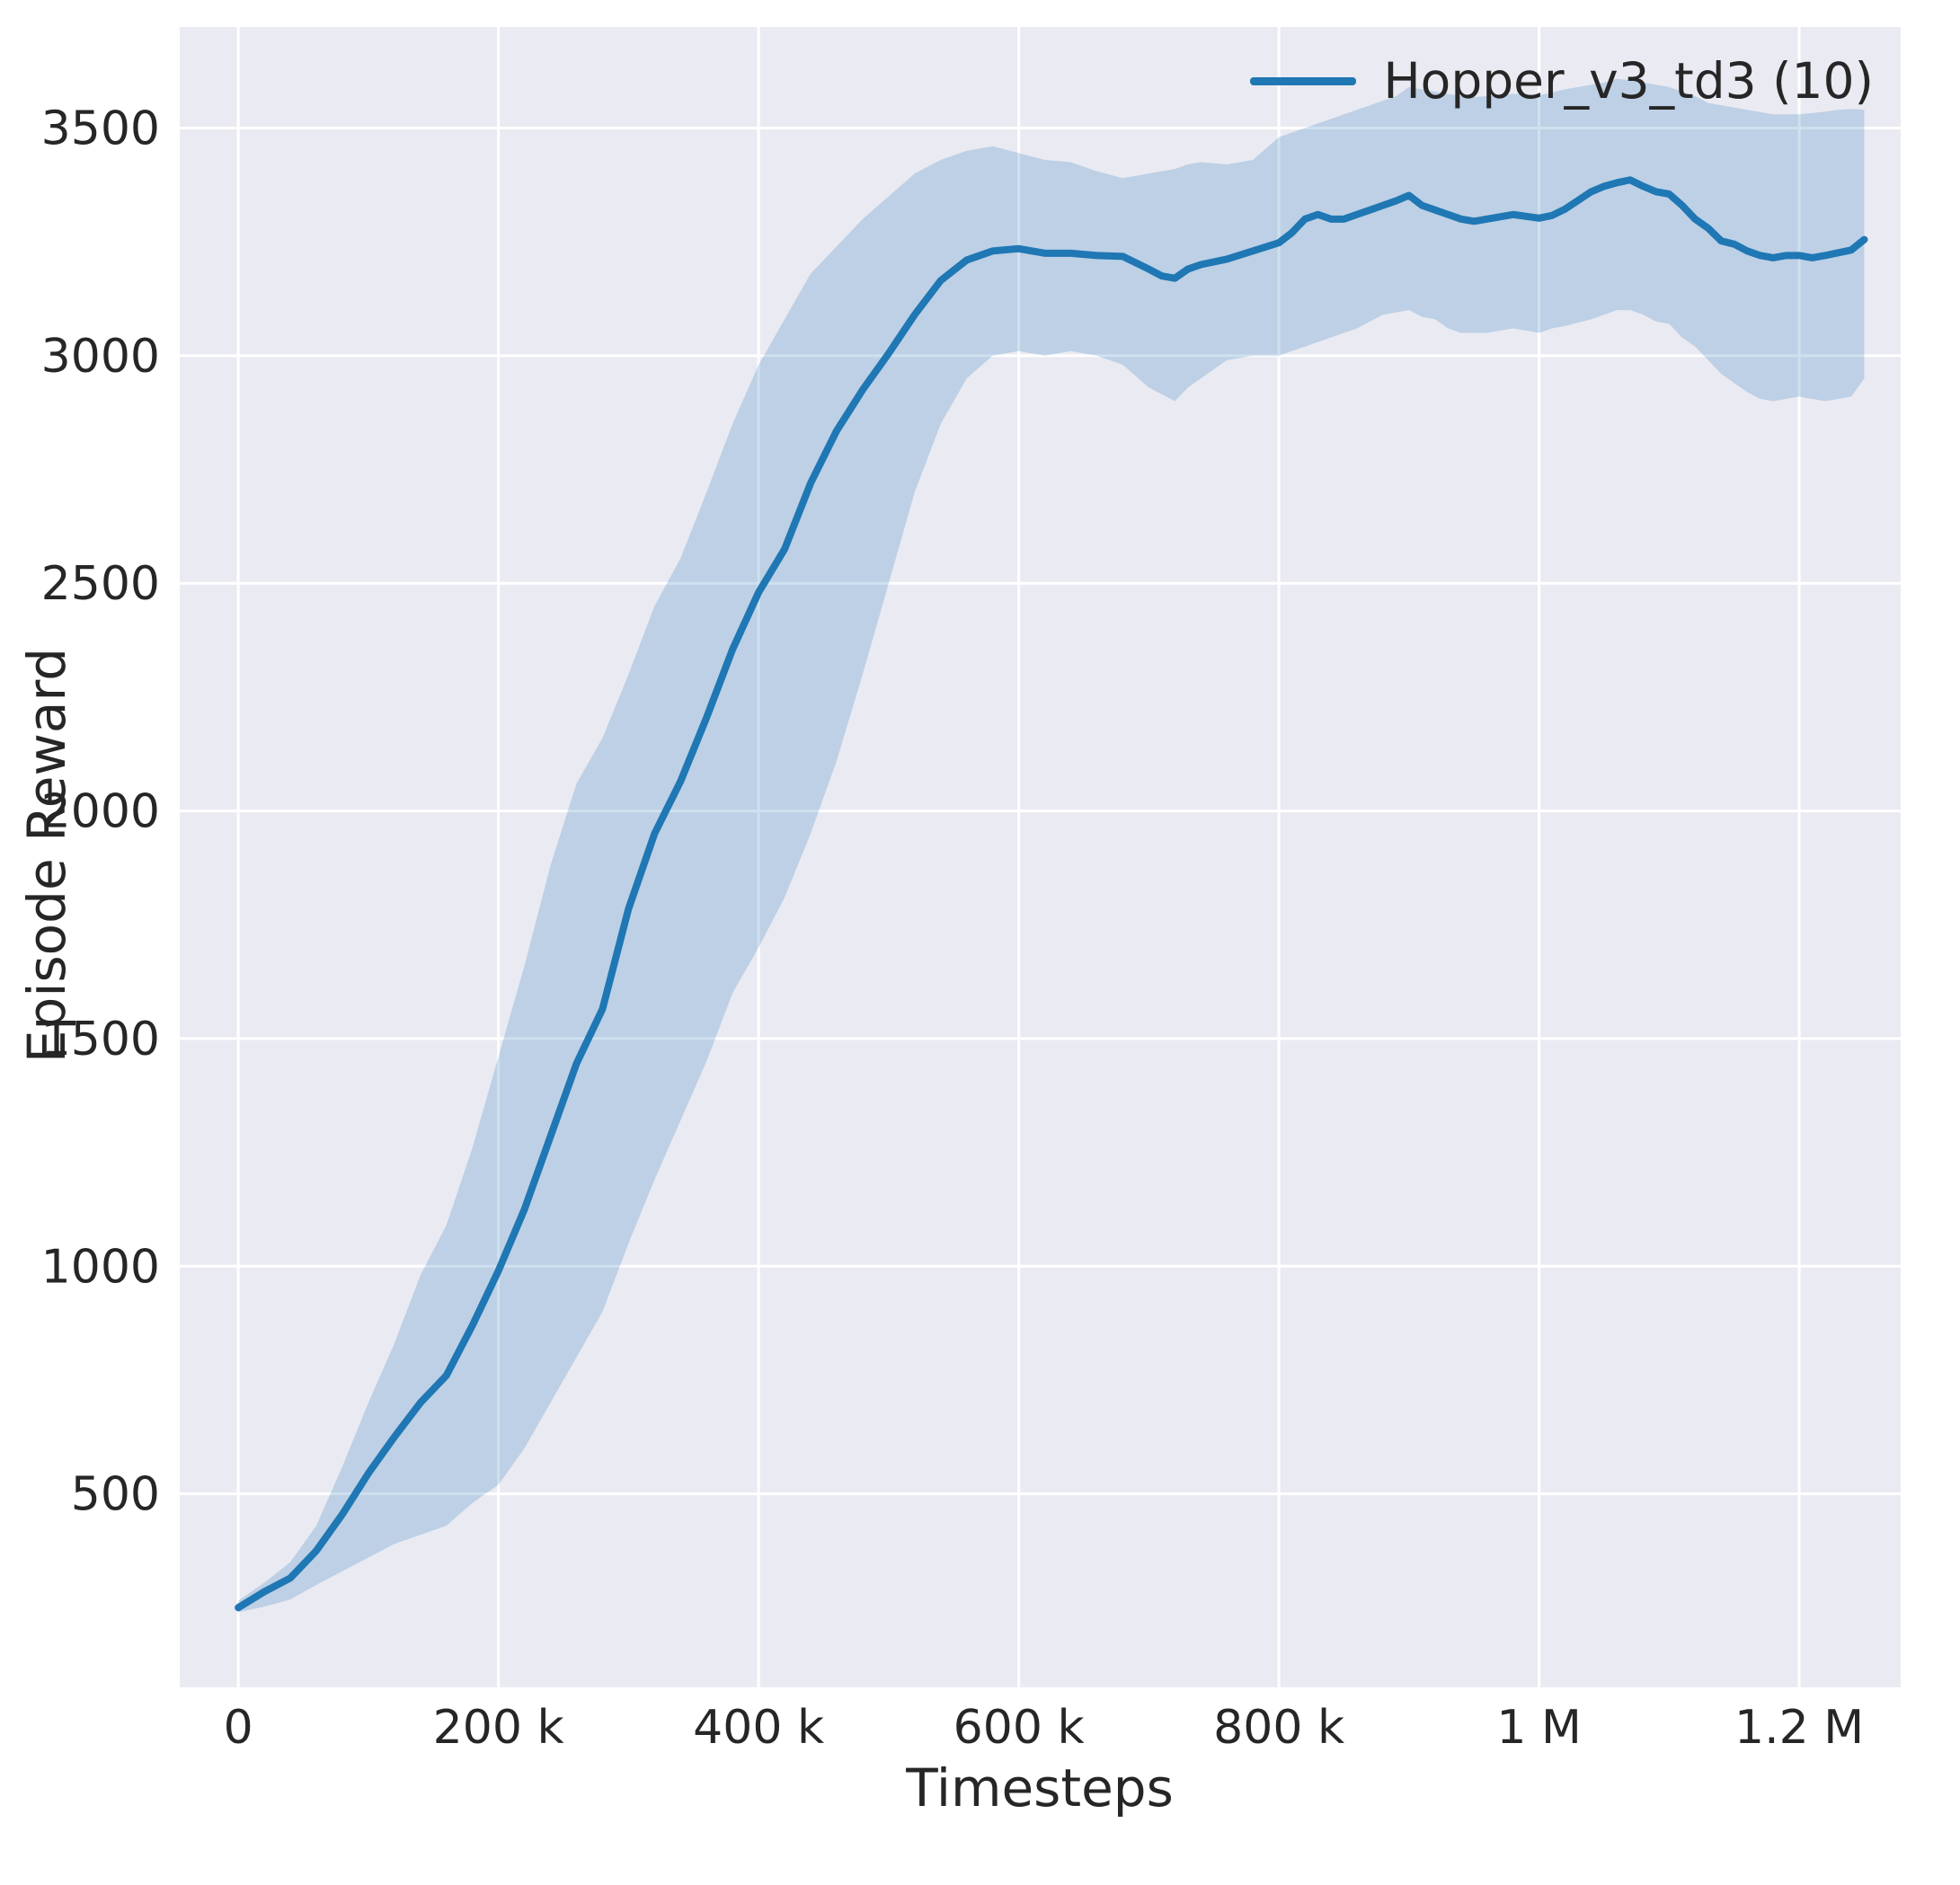 This screenshot has width=1960, height=1885. I want to click on x-tick-label: 1.2 M, so click(1799, 1728).